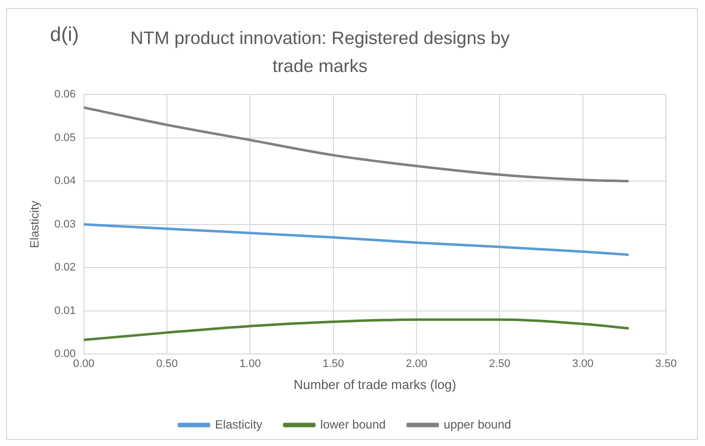 The image size is (705, 446). What do you see at coordinates (65, 224) in the screenshot?
I see `y-tick-label: 0.03` at bounding box center [65, 224].